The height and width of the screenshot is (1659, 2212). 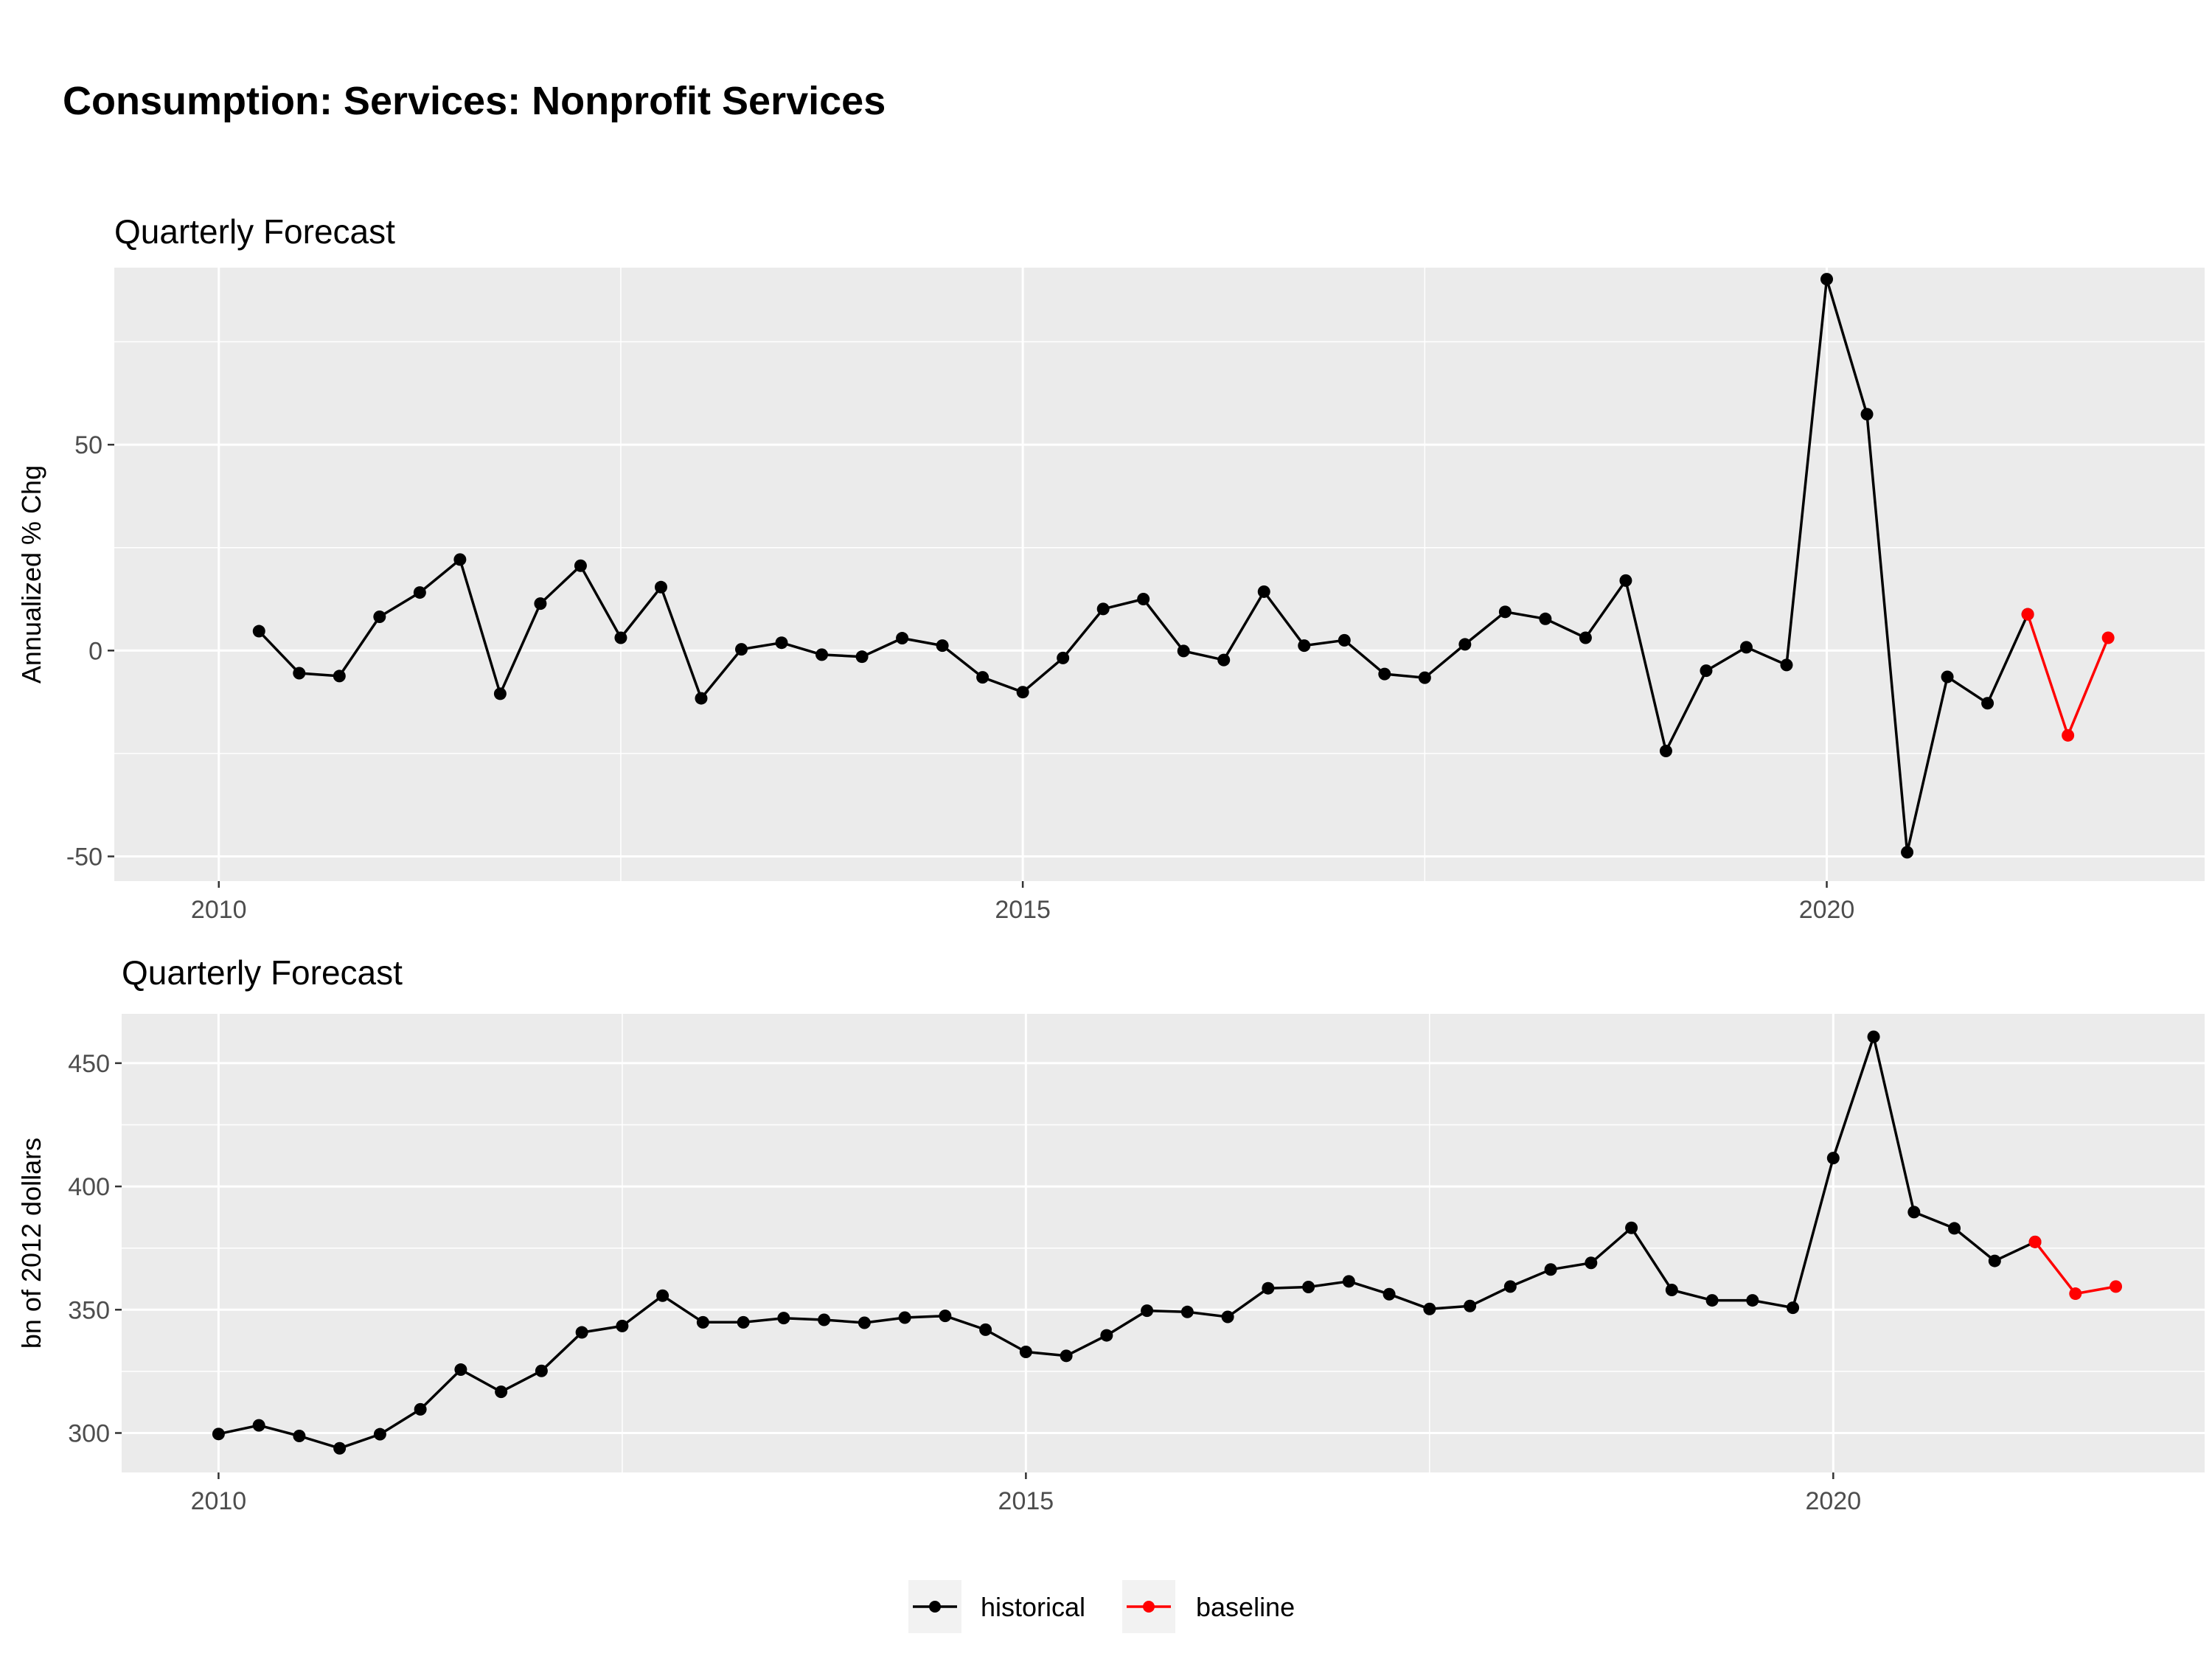 What do you see at coordinates (89, 1187) in the screenshot?
I see `y-tick-label: 400` at bounding box center [89, 1187].